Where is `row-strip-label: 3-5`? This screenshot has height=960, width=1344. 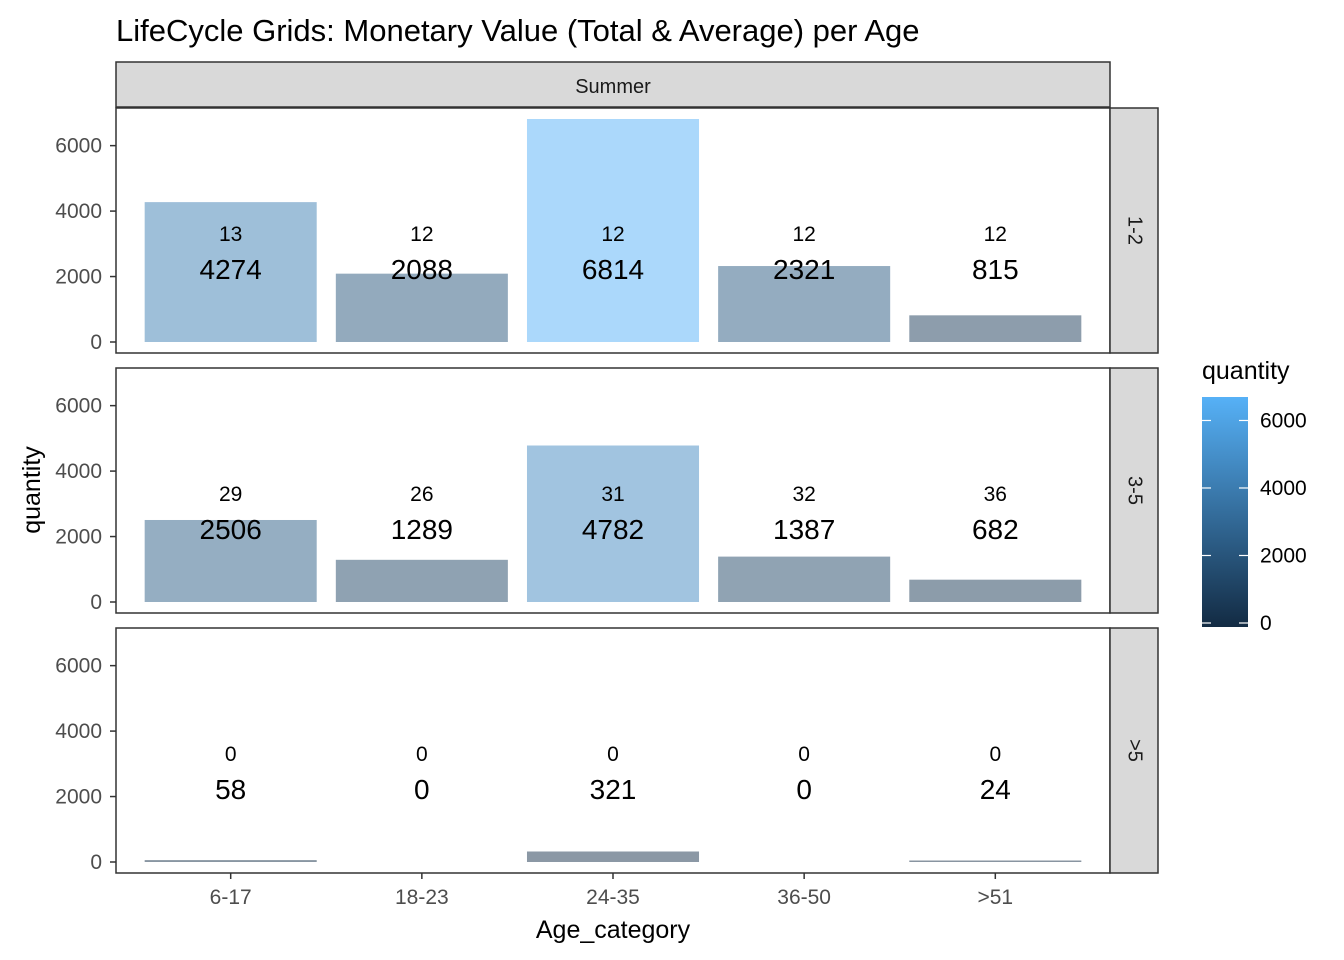 row-strip-label: 3-5 is located at coordinates (1135, 490).